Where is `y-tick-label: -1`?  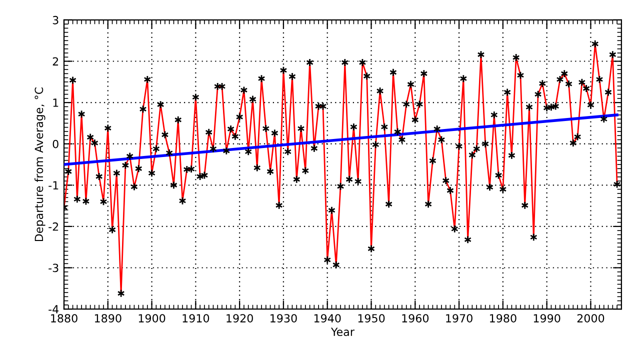
y-tick-label: -1 is located at coordinates (53, 185).